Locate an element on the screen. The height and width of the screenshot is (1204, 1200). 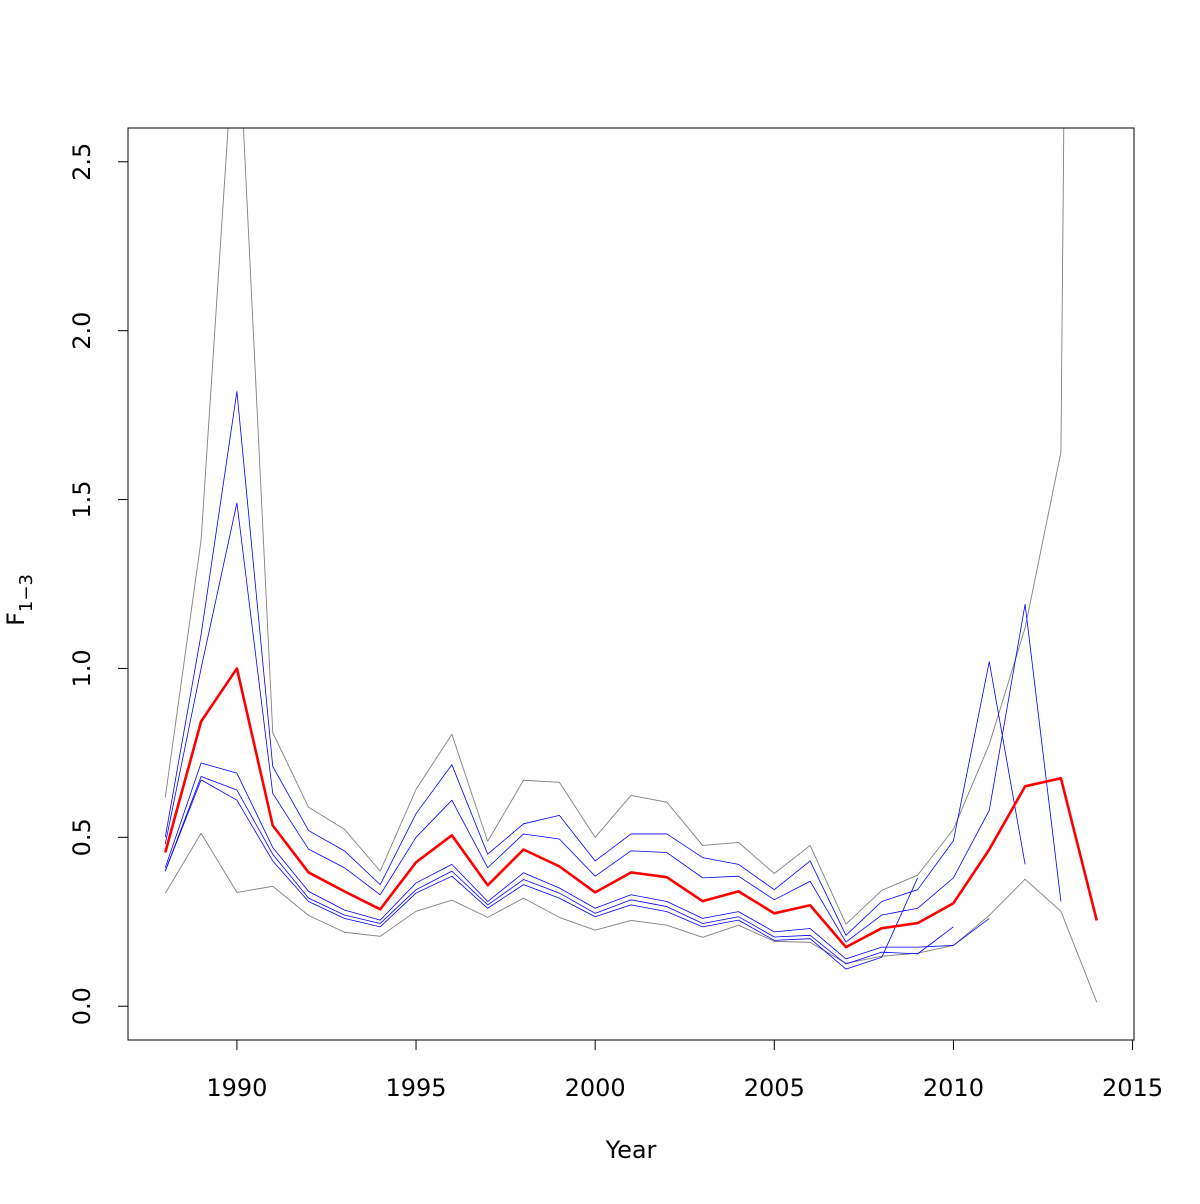
x-tick-label: 2000 is located at coordinates (595, 1088).